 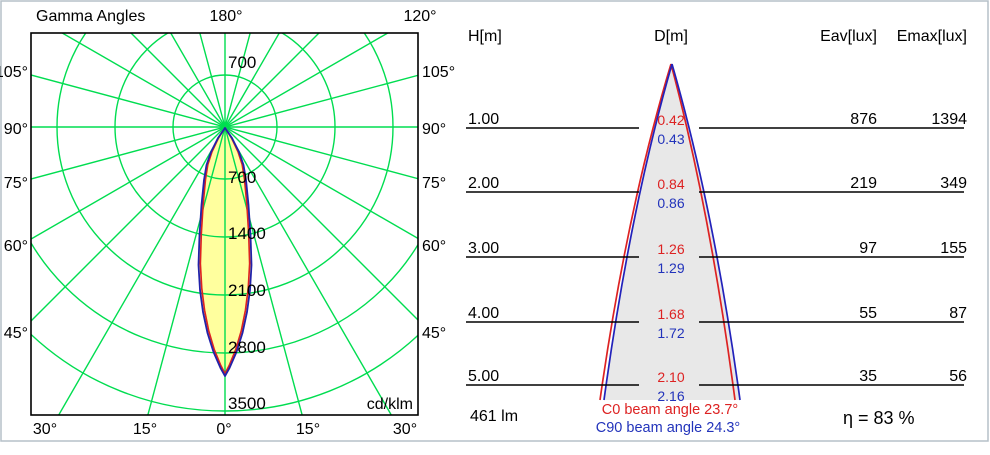 What do you see at coordinates (434, 129) in the screenshot?
I see `gamma-label-90-right: 90°` at bounding box center [434, 129].